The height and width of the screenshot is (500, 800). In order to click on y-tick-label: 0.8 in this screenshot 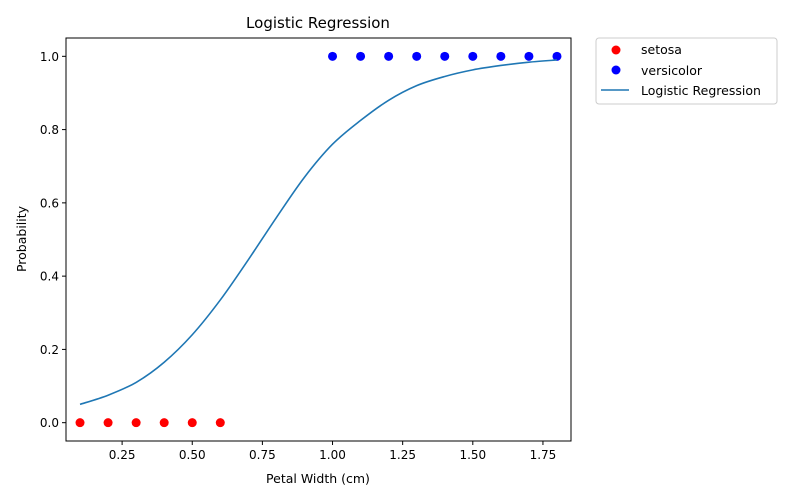, I will do `click(49, 130)`.